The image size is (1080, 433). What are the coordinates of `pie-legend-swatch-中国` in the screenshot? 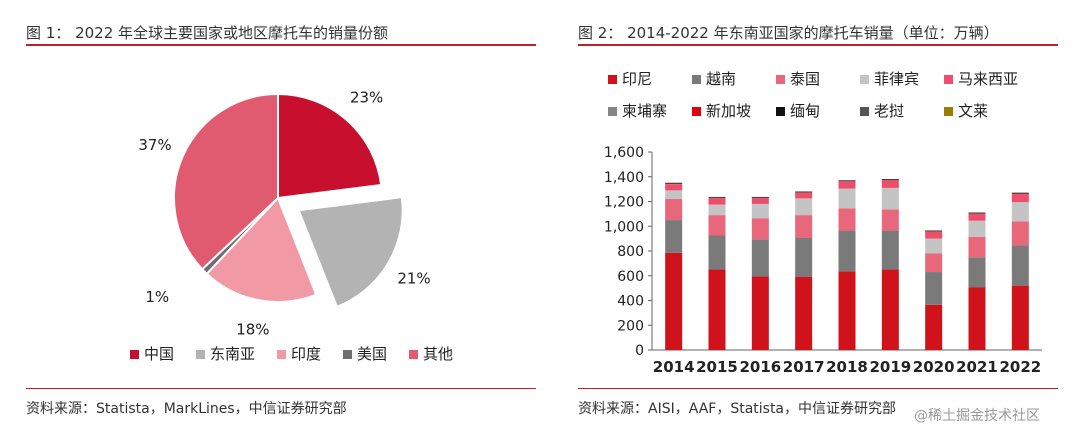 It's located at (134, 354).